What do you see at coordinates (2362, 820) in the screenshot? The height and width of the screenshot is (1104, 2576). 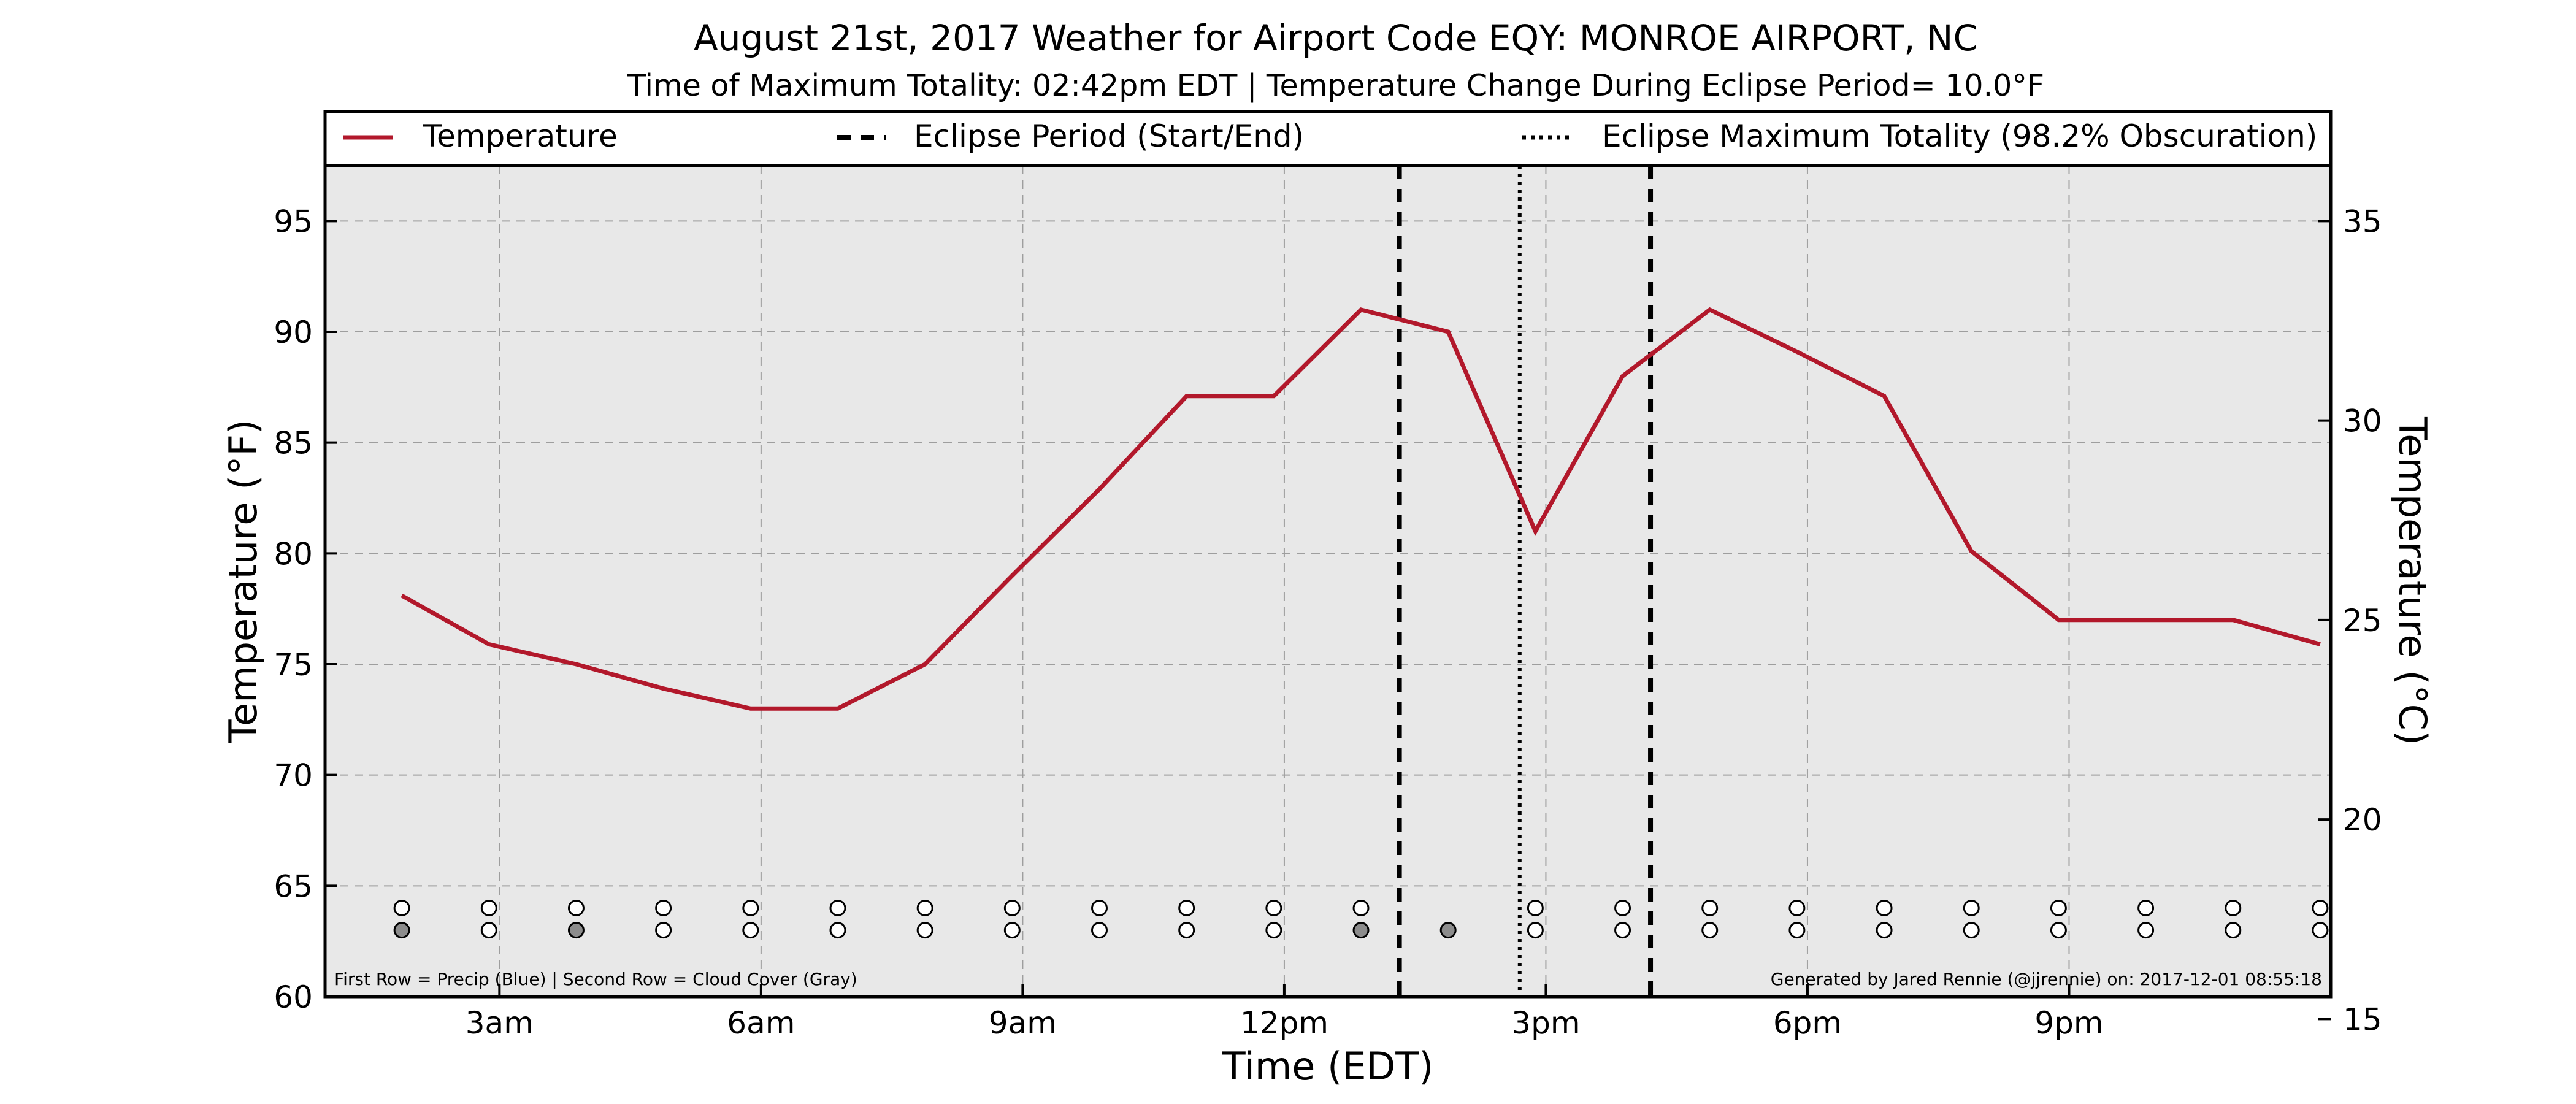 I see `y-right-tick-label: 20` at bounding box center [2362, 820].